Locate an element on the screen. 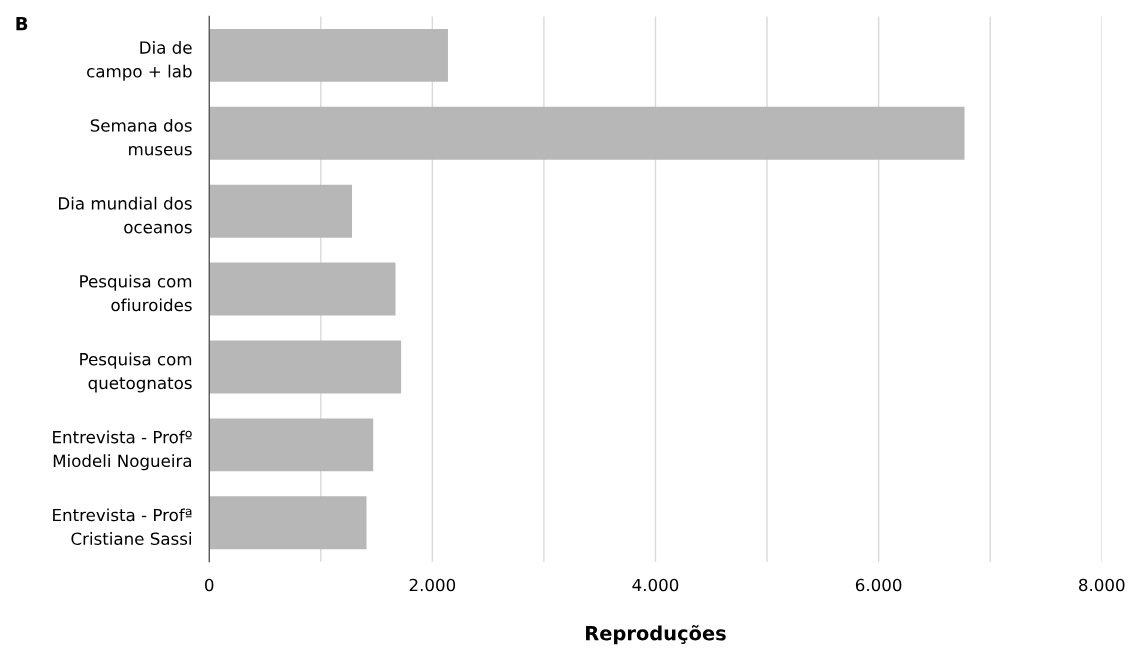 The image size is (1137, 657). y-tick-label: Dia mundial dos oceanos is located at coordinates (125, 215).